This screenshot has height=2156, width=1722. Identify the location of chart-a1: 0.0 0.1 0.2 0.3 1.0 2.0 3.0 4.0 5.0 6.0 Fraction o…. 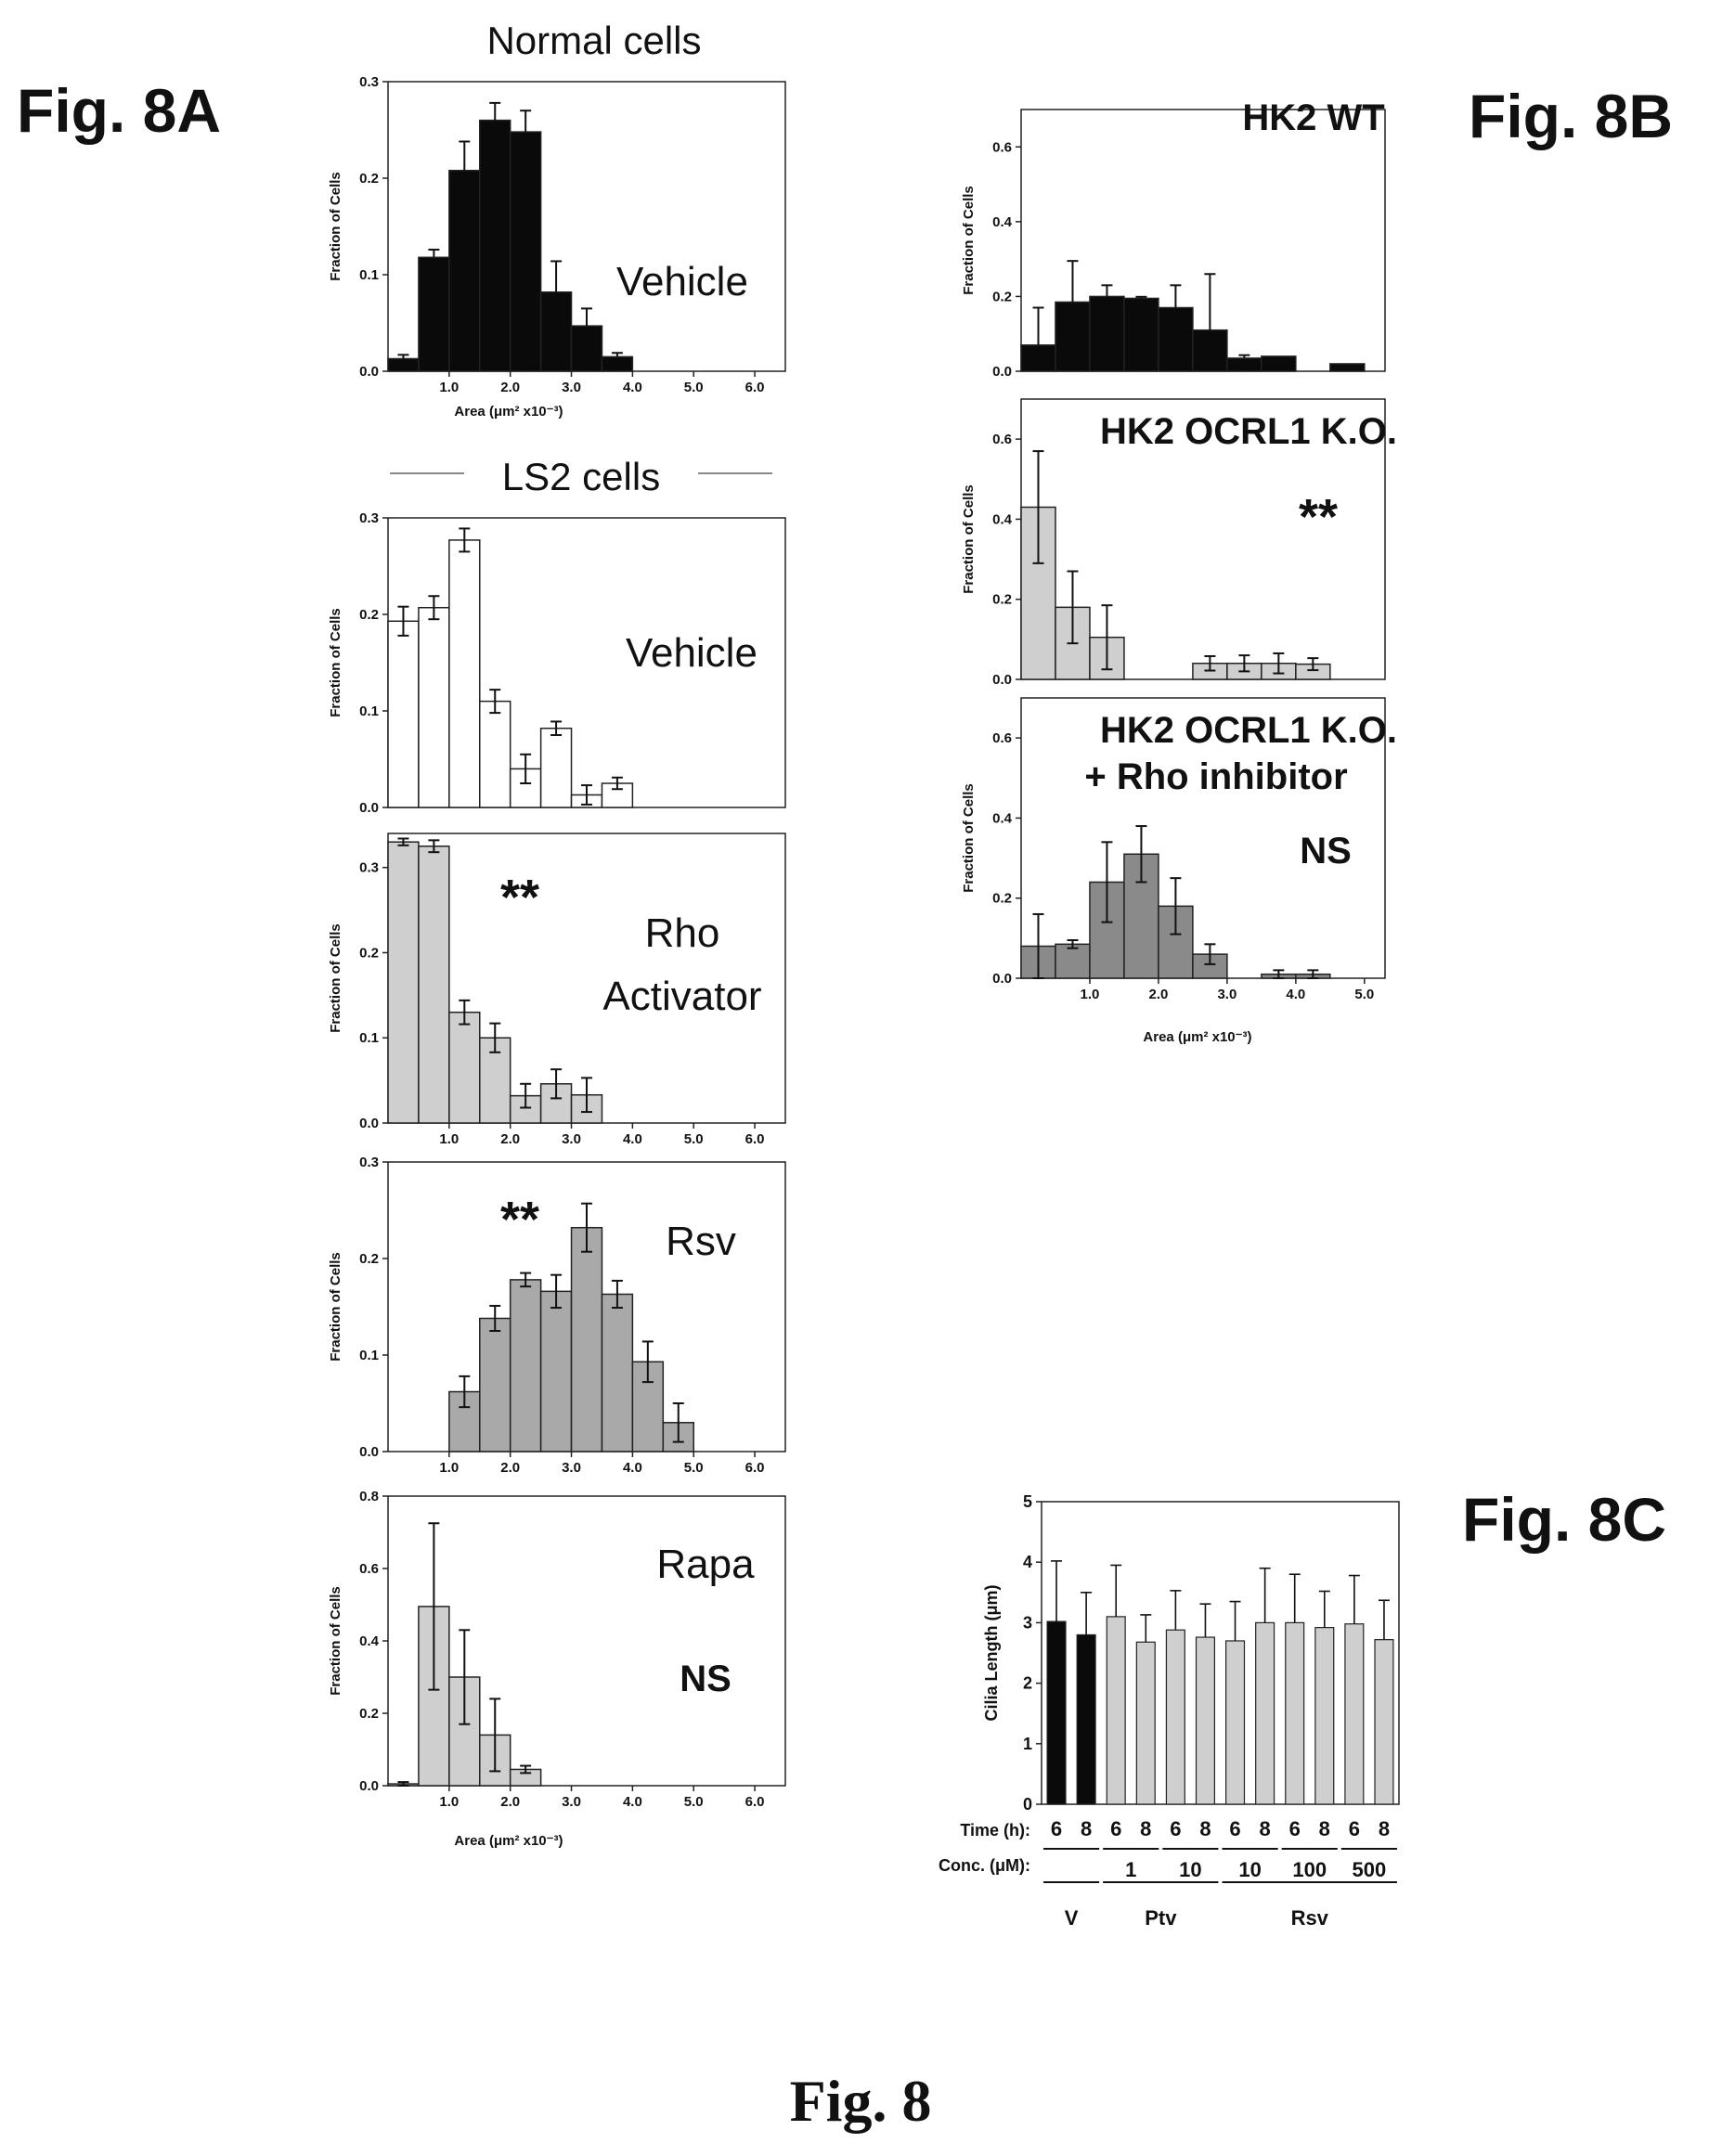
(557, 219).